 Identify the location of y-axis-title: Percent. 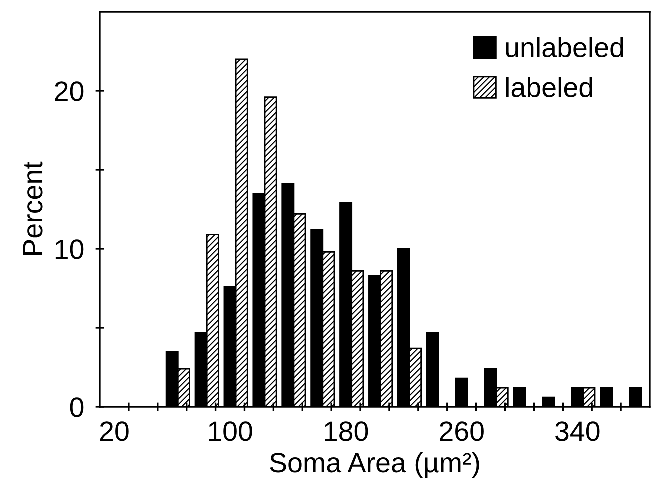
(33, 209).